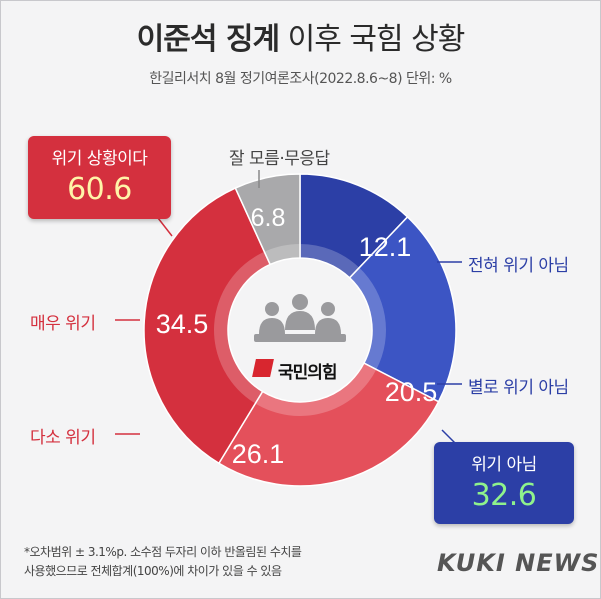 The width and height of the screenshot is (601, 599). I want to click on meeting-people-icon, so click(300, 318).